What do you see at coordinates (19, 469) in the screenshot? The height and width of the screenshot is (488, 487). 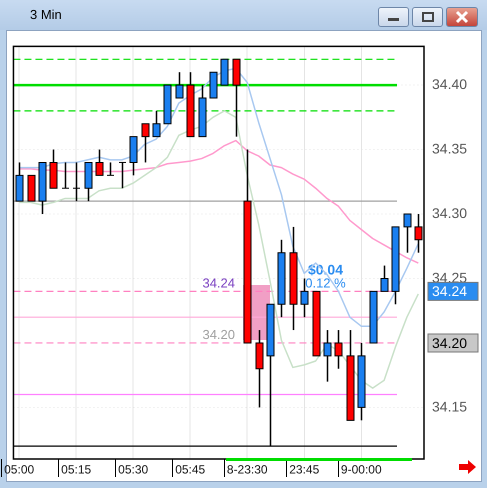 I see `x-tick-label: 05:00` at bounding box center [19, 469].